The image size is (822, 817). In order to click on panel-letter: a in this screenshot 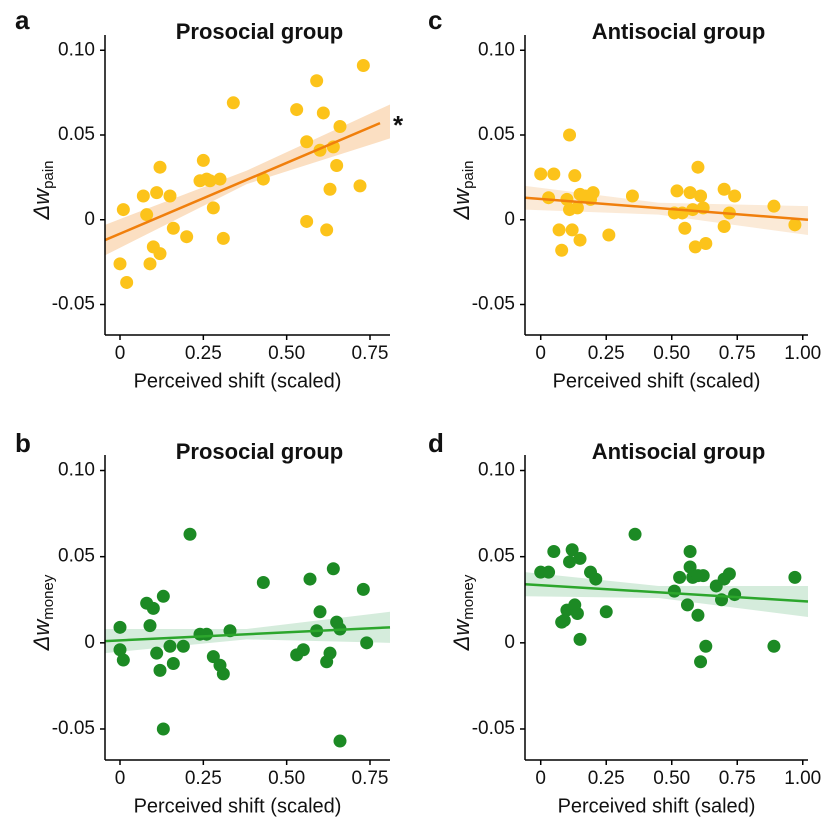, I will do `click(22, 20)`.